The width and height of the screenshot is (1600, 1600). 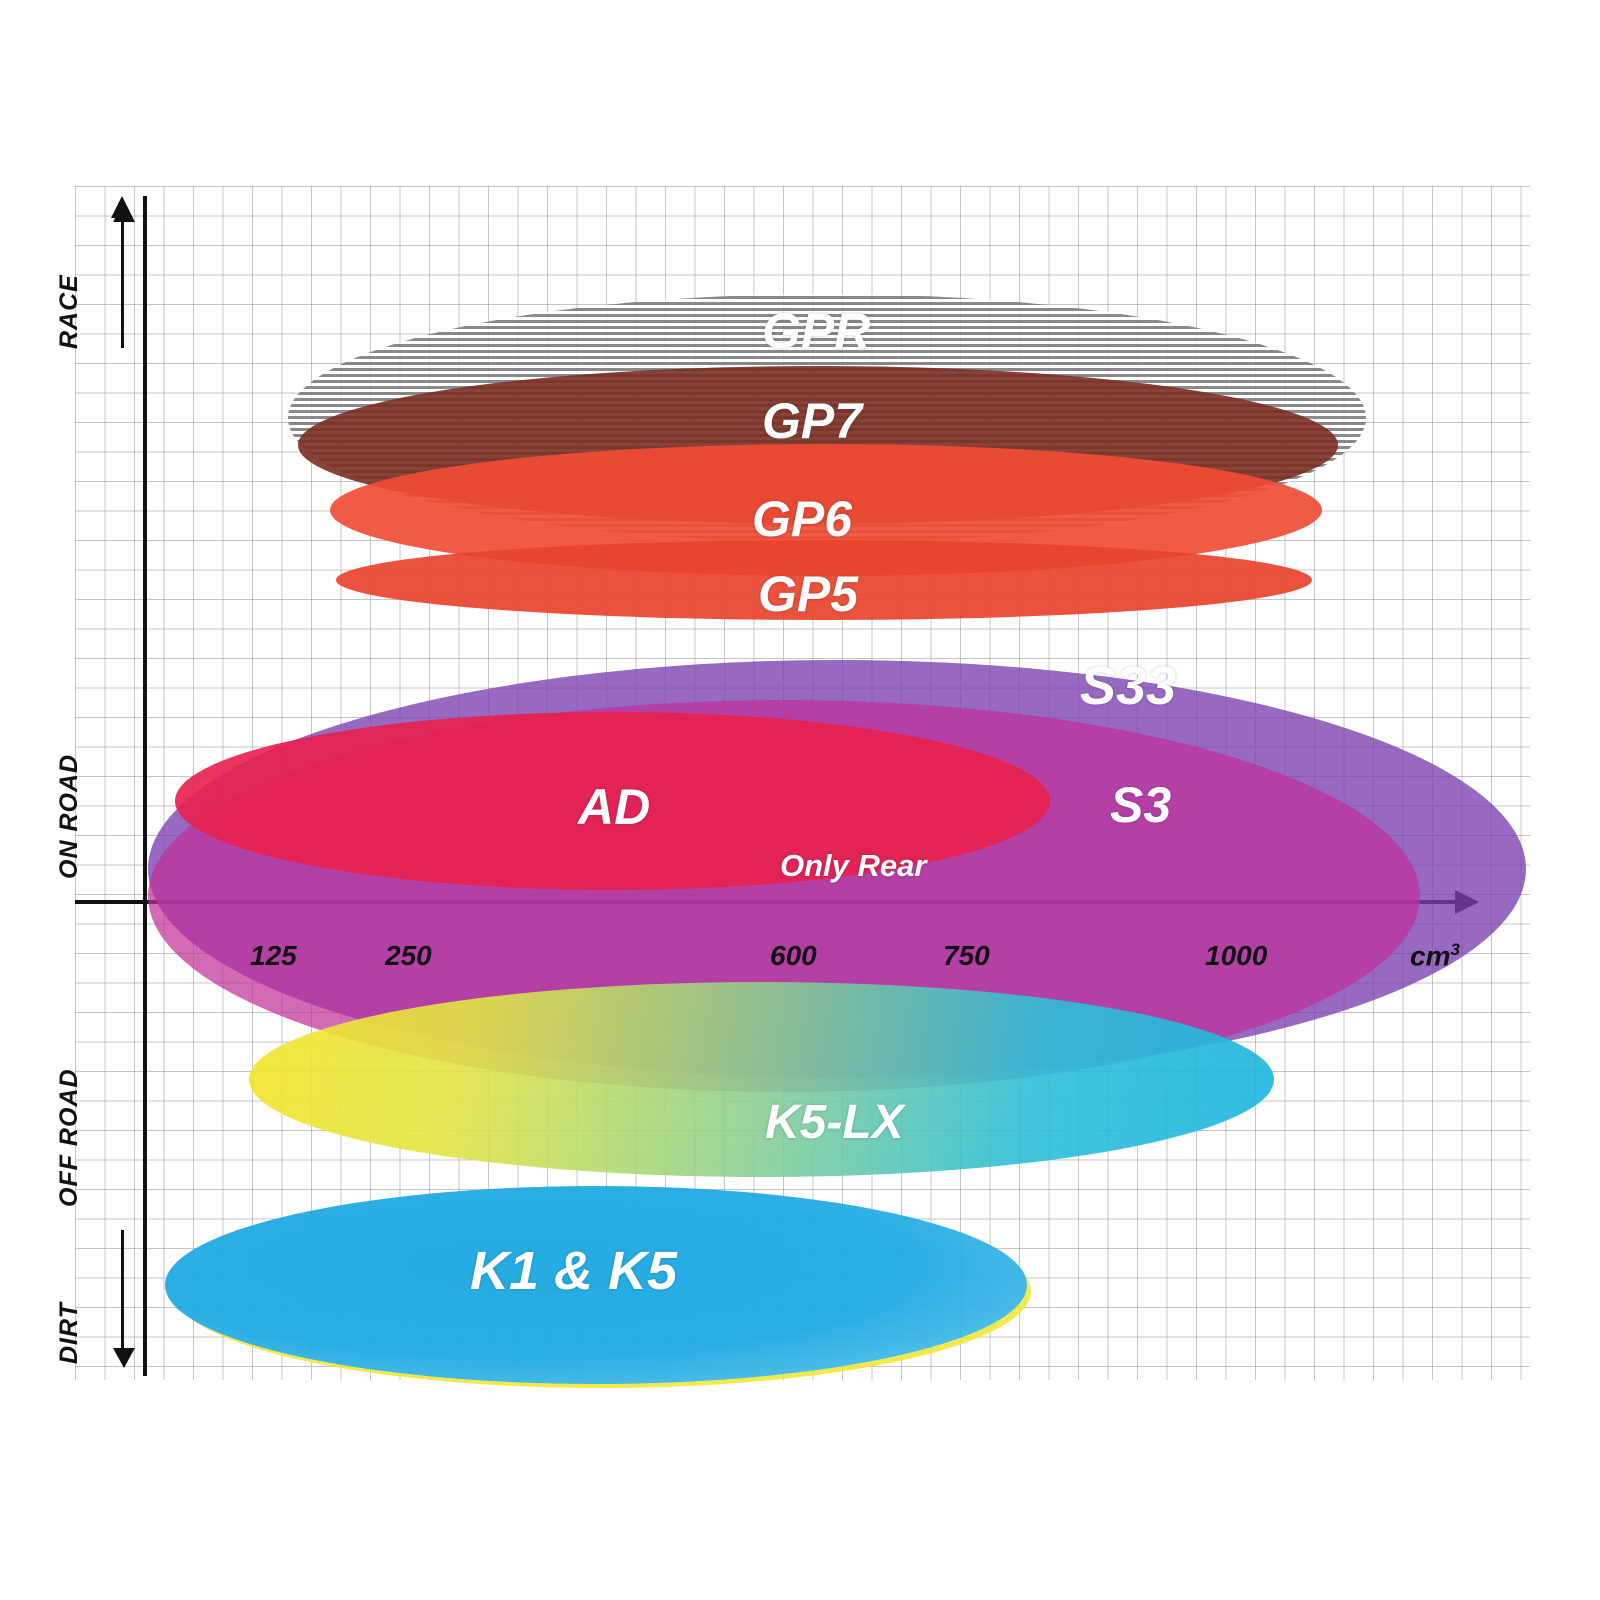 What do you see at coordinates (69, 1333) in the screenshot?
I see `y-label-dirt: DIRT` at bounding box center [69, 1333].